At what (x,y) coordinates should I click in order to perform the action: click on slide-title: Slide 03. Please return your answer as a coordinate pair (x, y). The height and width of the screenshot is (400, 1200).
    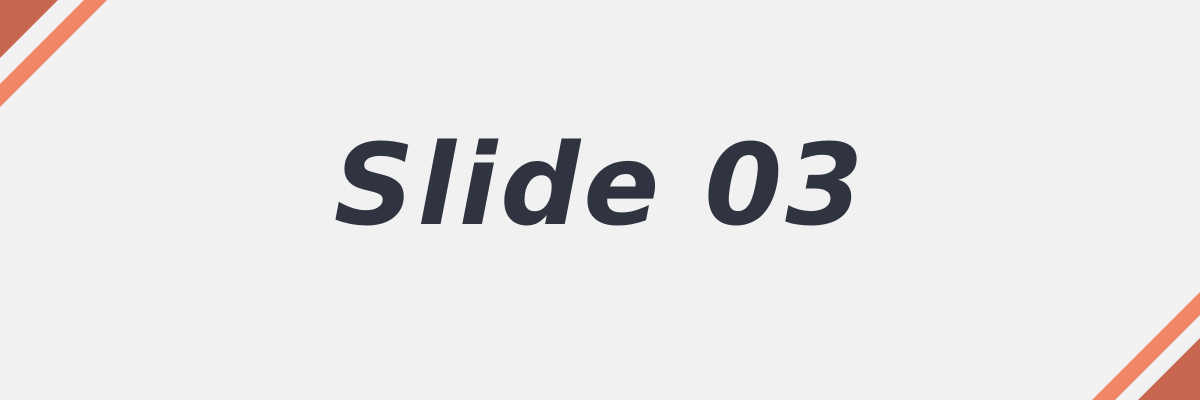
    Looking at the image, I should click on (600, 186).